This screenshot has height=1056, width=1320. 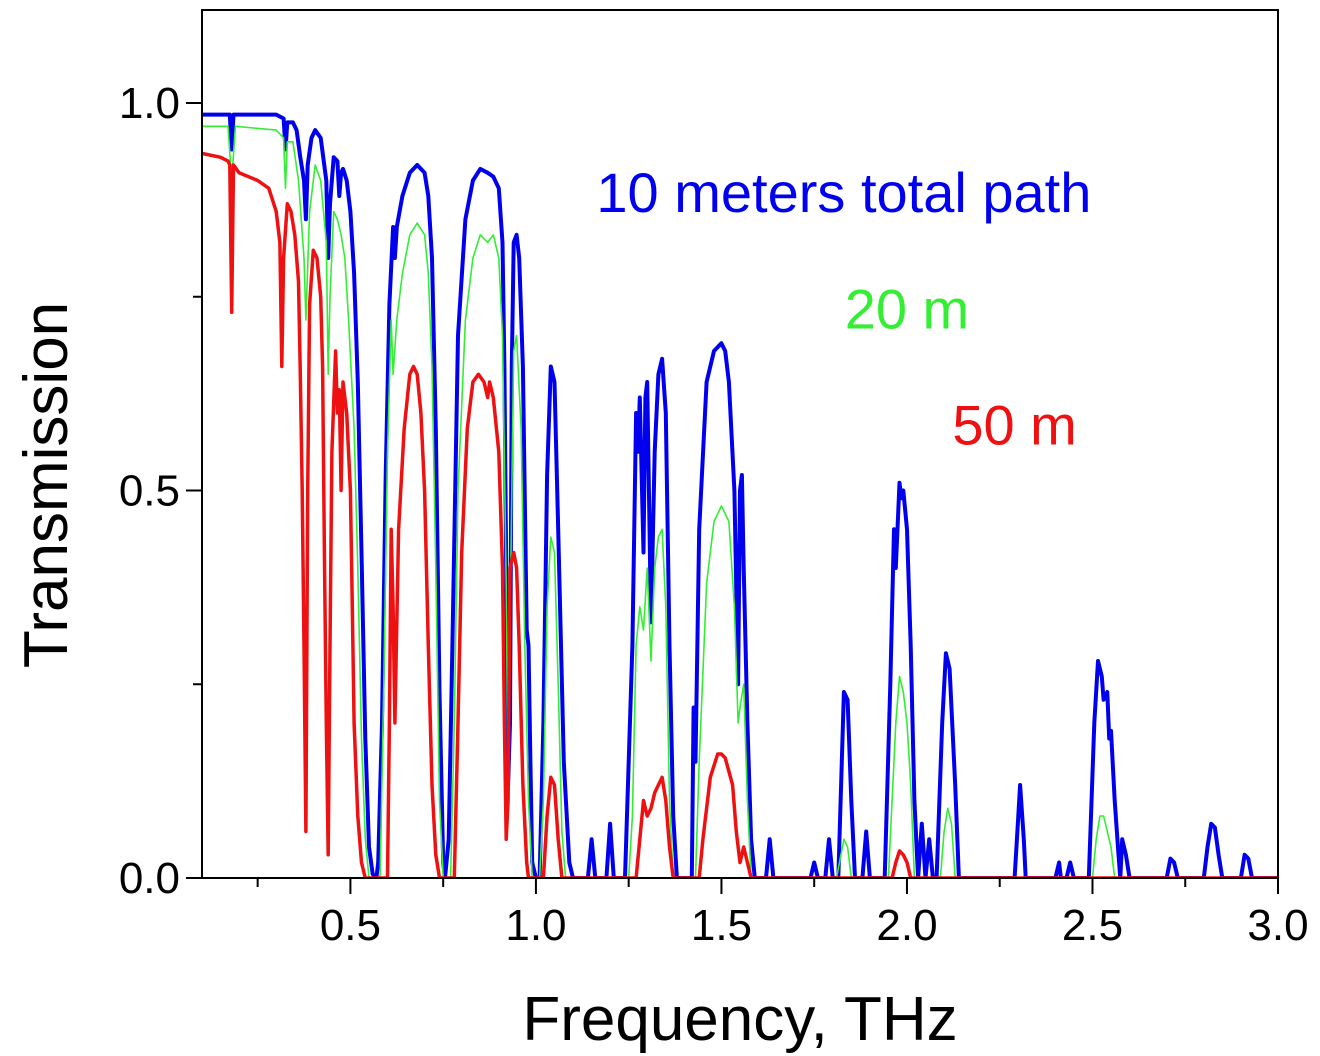 I want to click on x-tick-label: 1.0, so click(x=535, y=925).